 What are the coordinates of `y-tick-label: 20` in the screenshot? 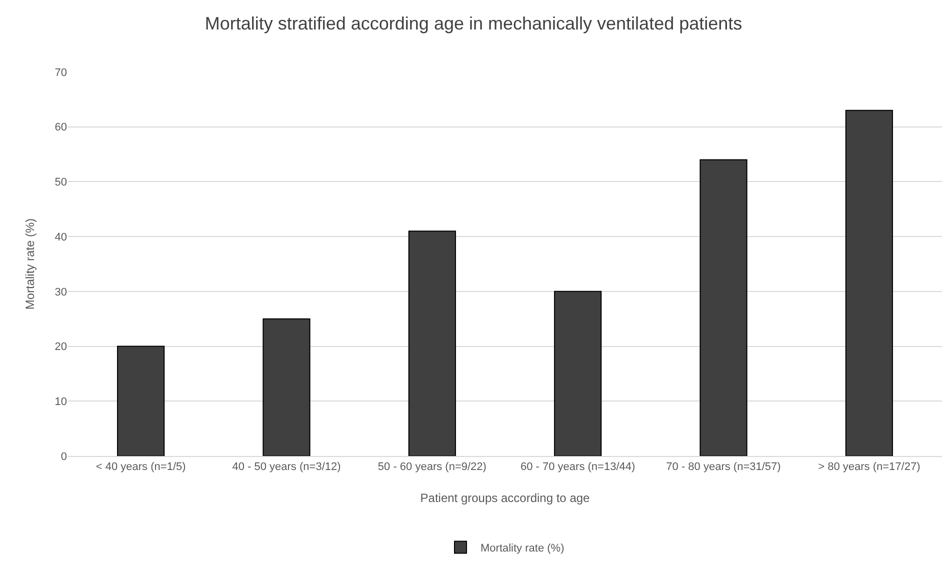 It's located at (60, 347).